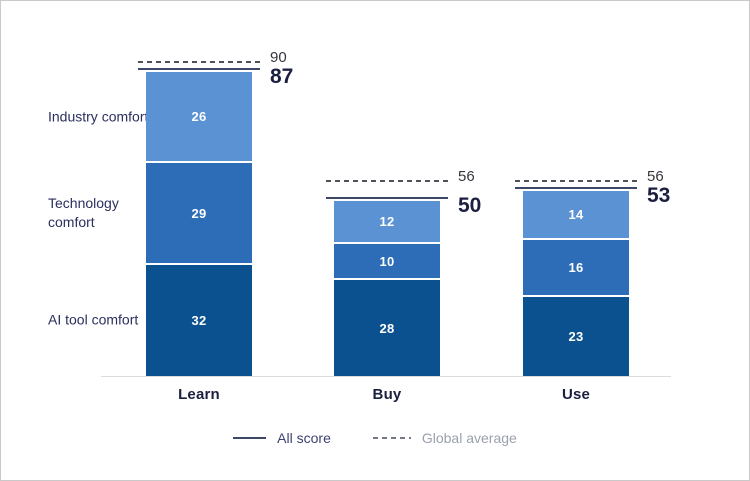 This screenshot has width=750, height=481. I want to click on row-label-industry-comfort: Industry comfort, so click(98, 116).